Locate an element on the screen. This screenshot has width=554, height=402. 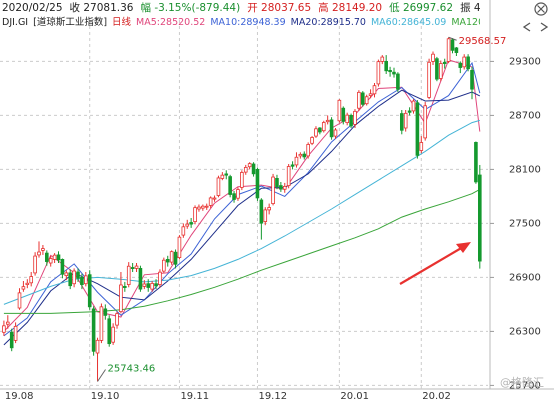
quote-field: 高 28149.20 is located at coordinates (350, 8).